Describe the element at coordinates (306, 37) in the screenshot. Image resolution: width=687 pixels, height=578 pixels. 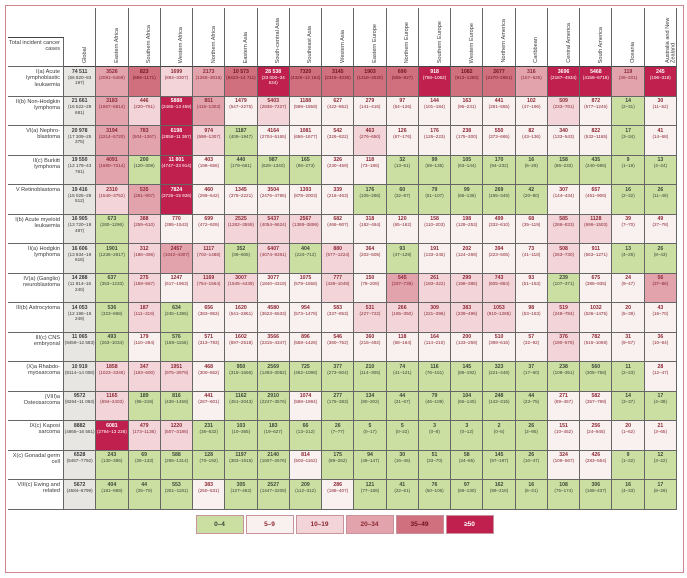
I see `column-header: Southeast Asia` at that location.